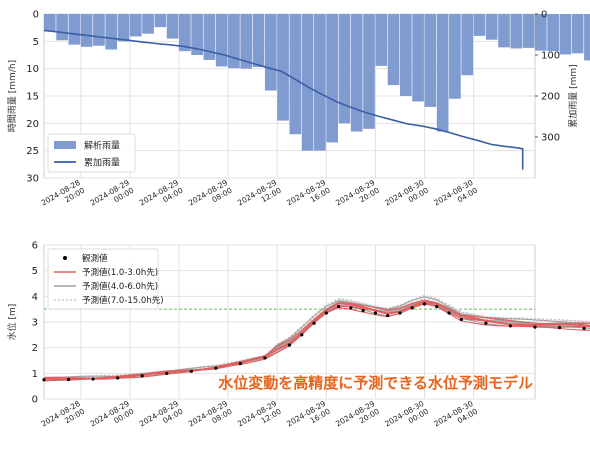 Image resolution: width=590 pixels, height=451 pixels. What do you see at coordinates (35, 400) in the screenshot?
I see `water-level-tick-label: 0` at bounding box center [35, 400].